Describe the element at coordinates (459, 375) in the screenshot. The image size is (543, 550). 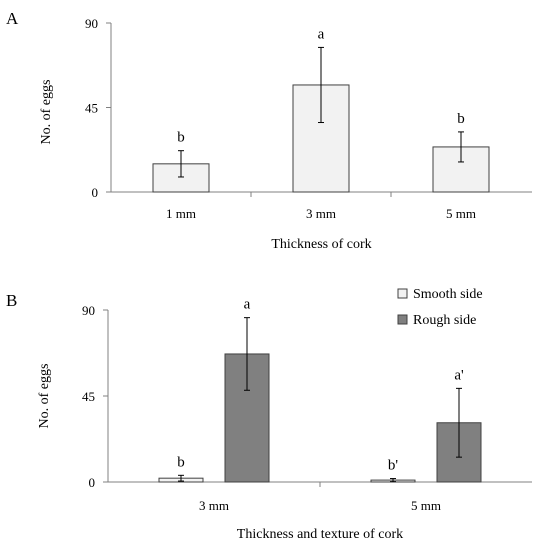
I see `significance-label: a'` at that location.